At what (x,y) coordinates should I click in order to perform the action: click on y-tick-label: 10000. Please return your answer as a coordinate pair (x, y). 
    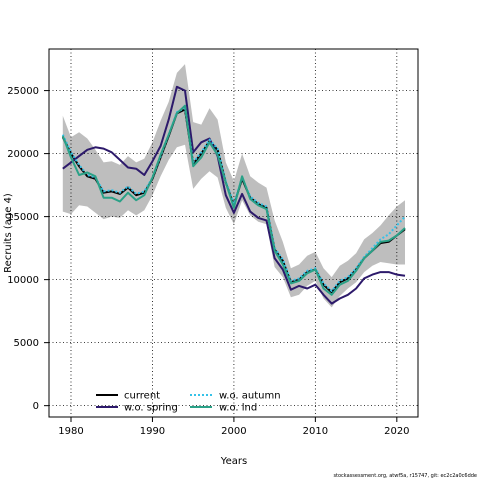
    Looking at the image, I should click on (23, 280).